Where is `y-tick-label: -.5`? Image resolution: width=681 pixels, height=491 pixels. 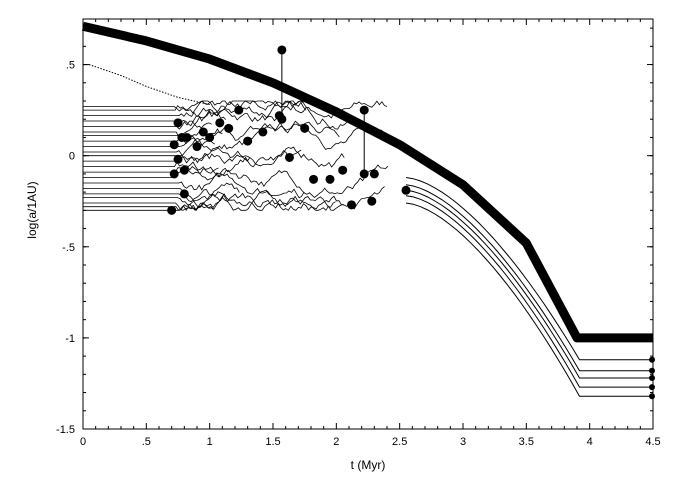
y-tick-label: -.5 is located at coordinates (68, 248).